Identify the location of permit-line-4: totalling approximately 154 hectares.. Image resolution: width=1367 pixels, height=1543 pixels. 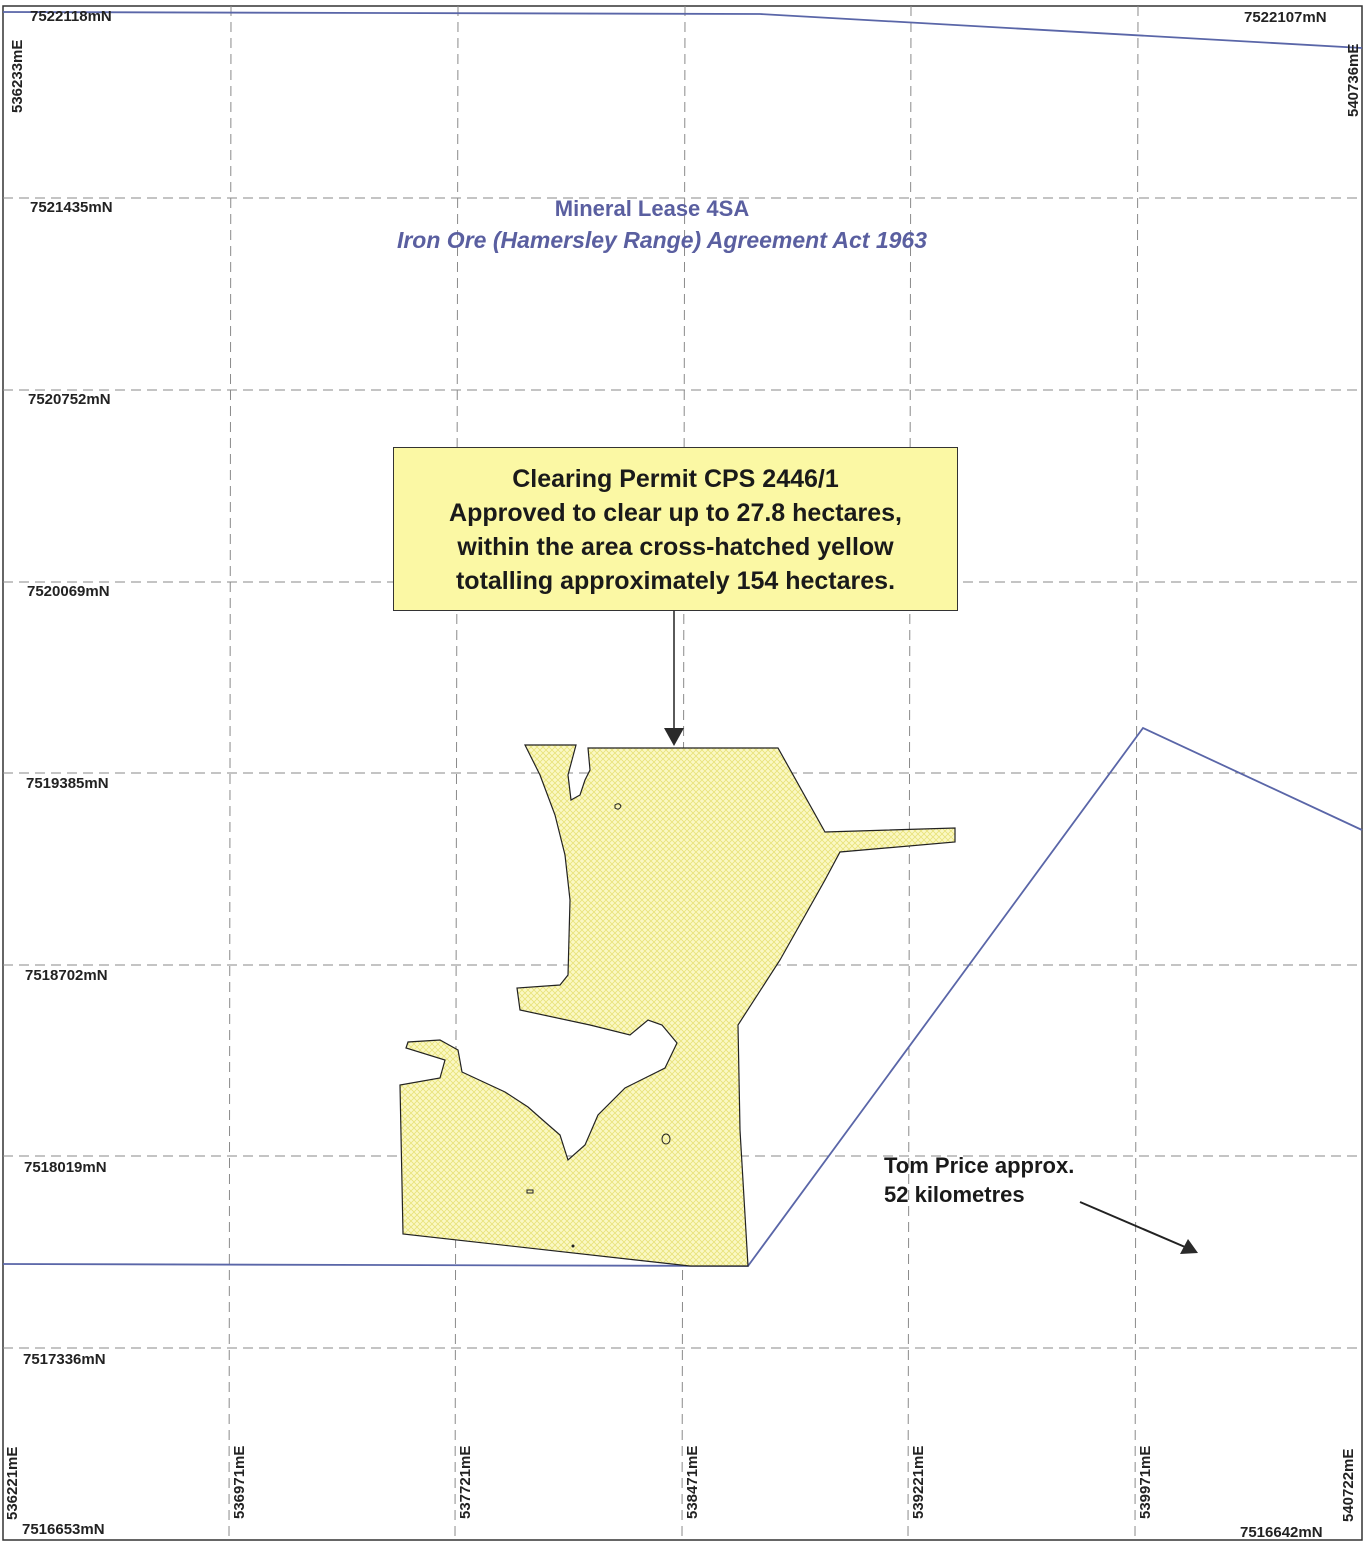
(675, 581).